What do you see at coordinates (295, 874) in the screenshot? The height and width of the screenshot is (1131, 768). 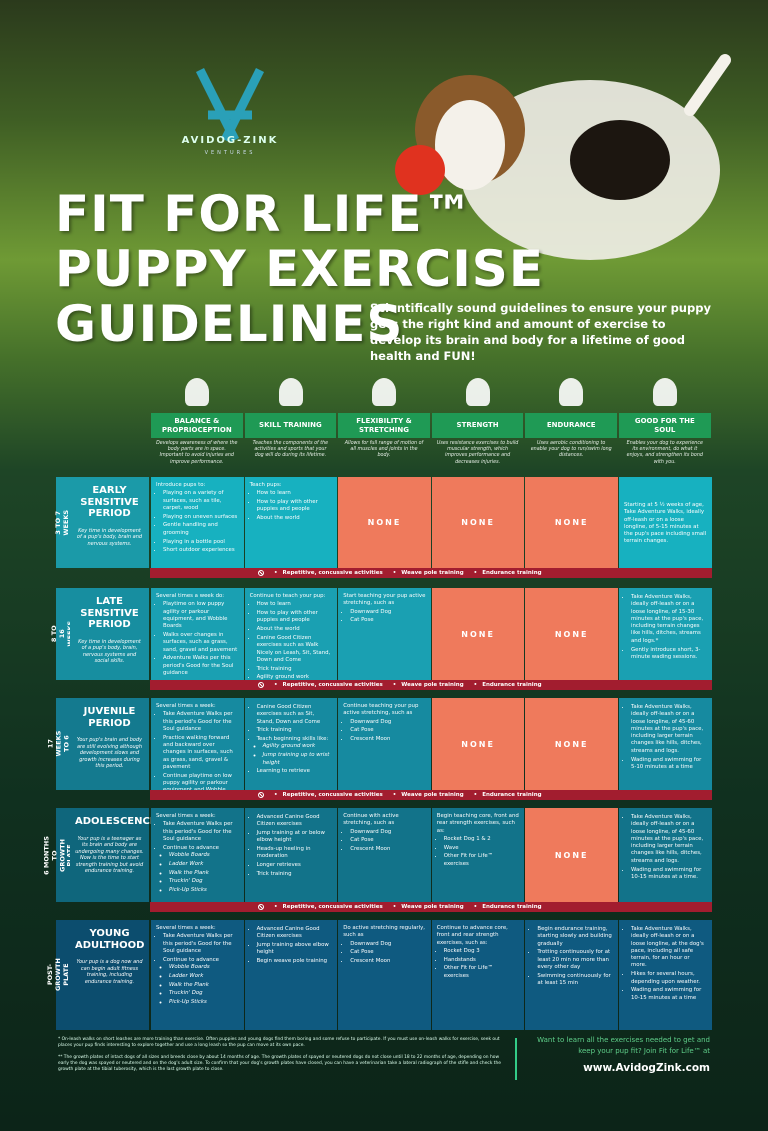 I see `cell-item: Trick training` at bounding box center [295, 874].